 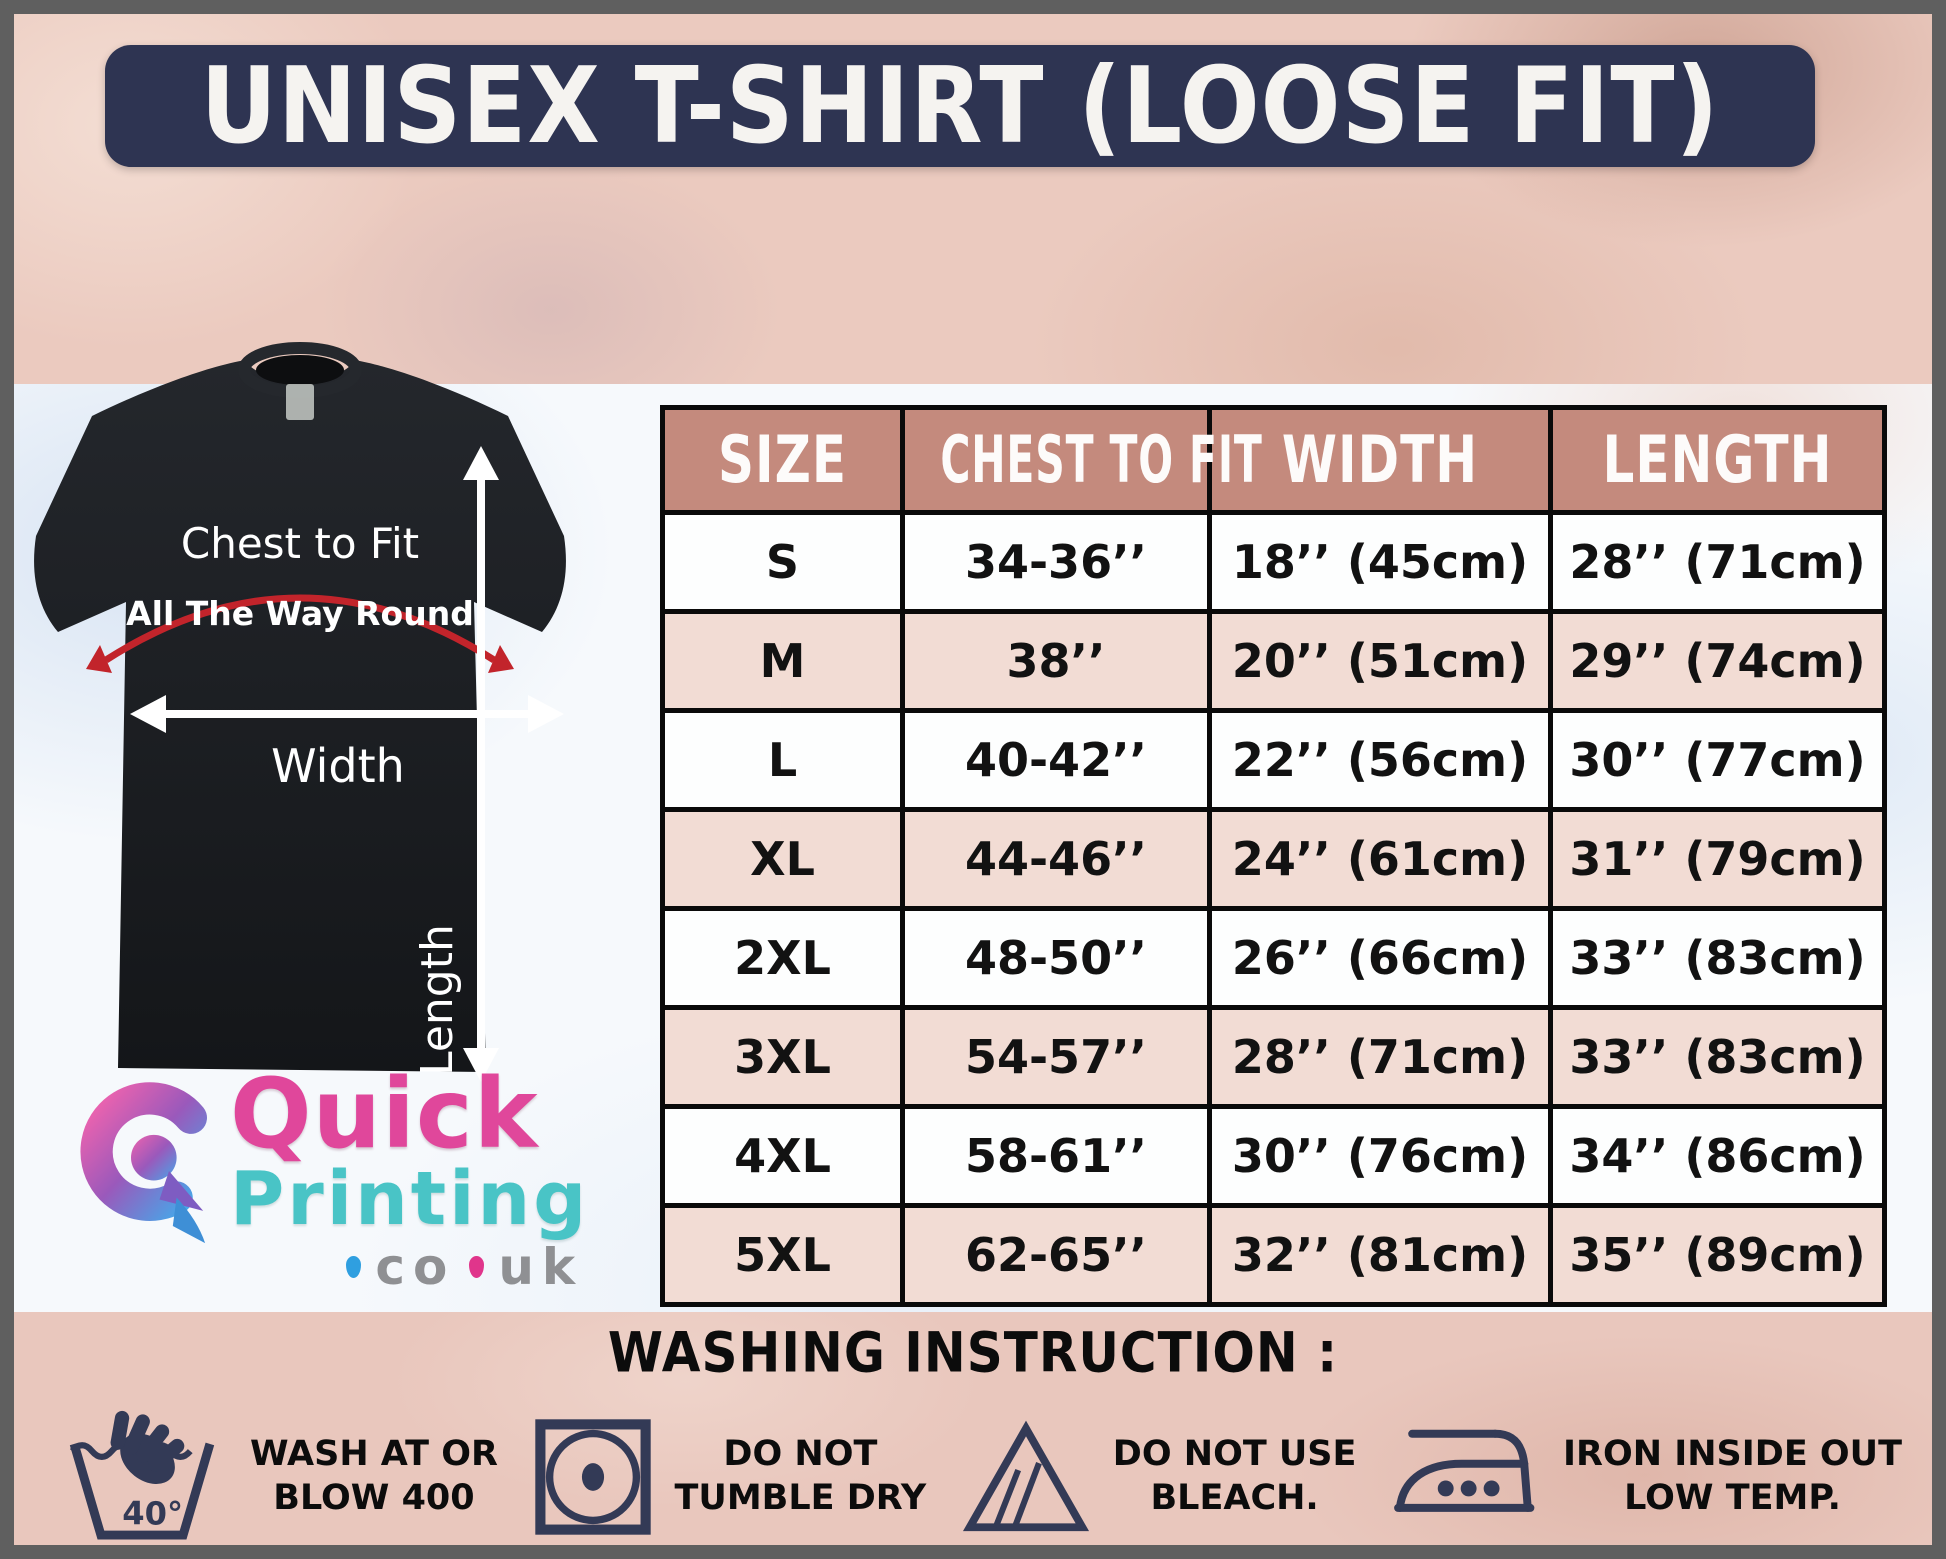 I want to click on washing-instruction-item: 40° WASH AT OR BLOW 400, so click(x=277, y=1477).